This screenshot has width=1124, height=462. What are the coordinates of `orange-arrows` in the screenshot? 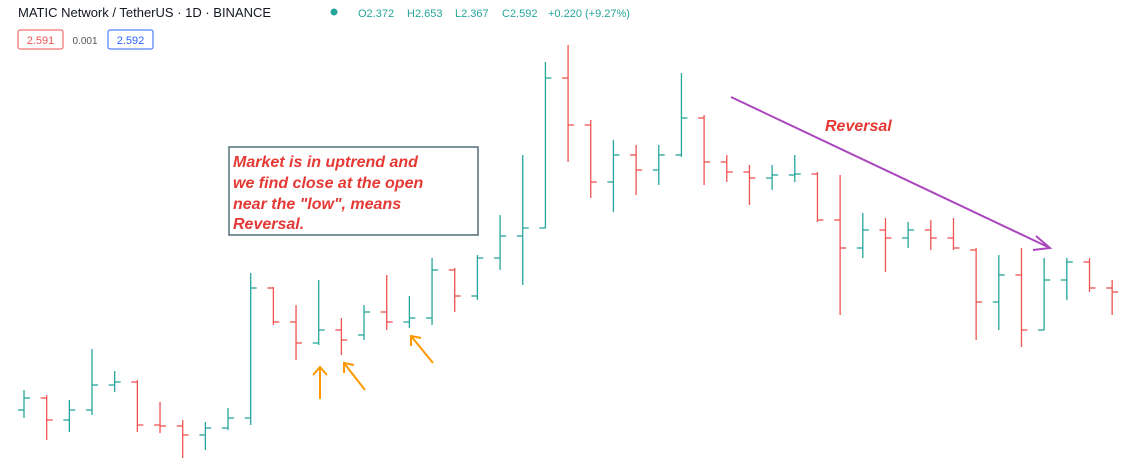 It's located at (373, 366).